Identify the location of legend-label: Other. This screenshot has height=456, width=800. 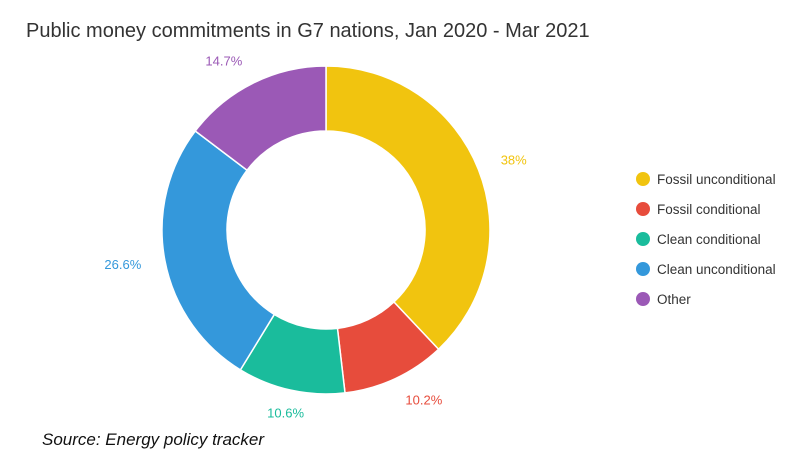
(674, 299).